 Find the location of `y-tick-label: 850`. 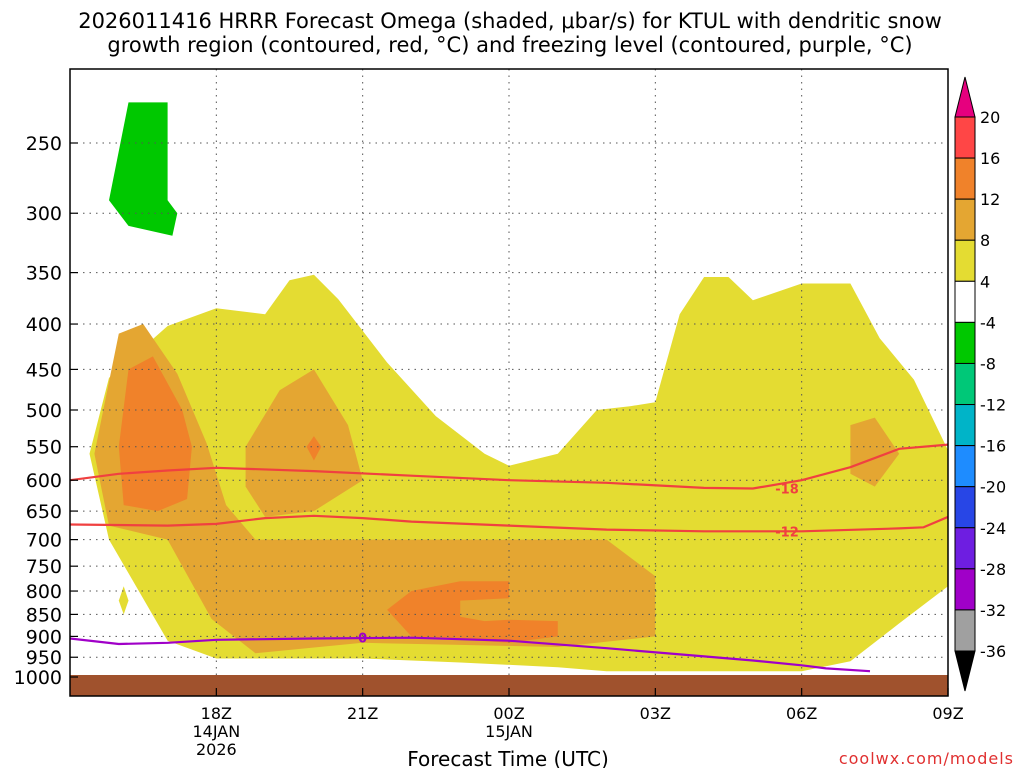

y-tick-label: 850 is located at coordinates (44, 615).